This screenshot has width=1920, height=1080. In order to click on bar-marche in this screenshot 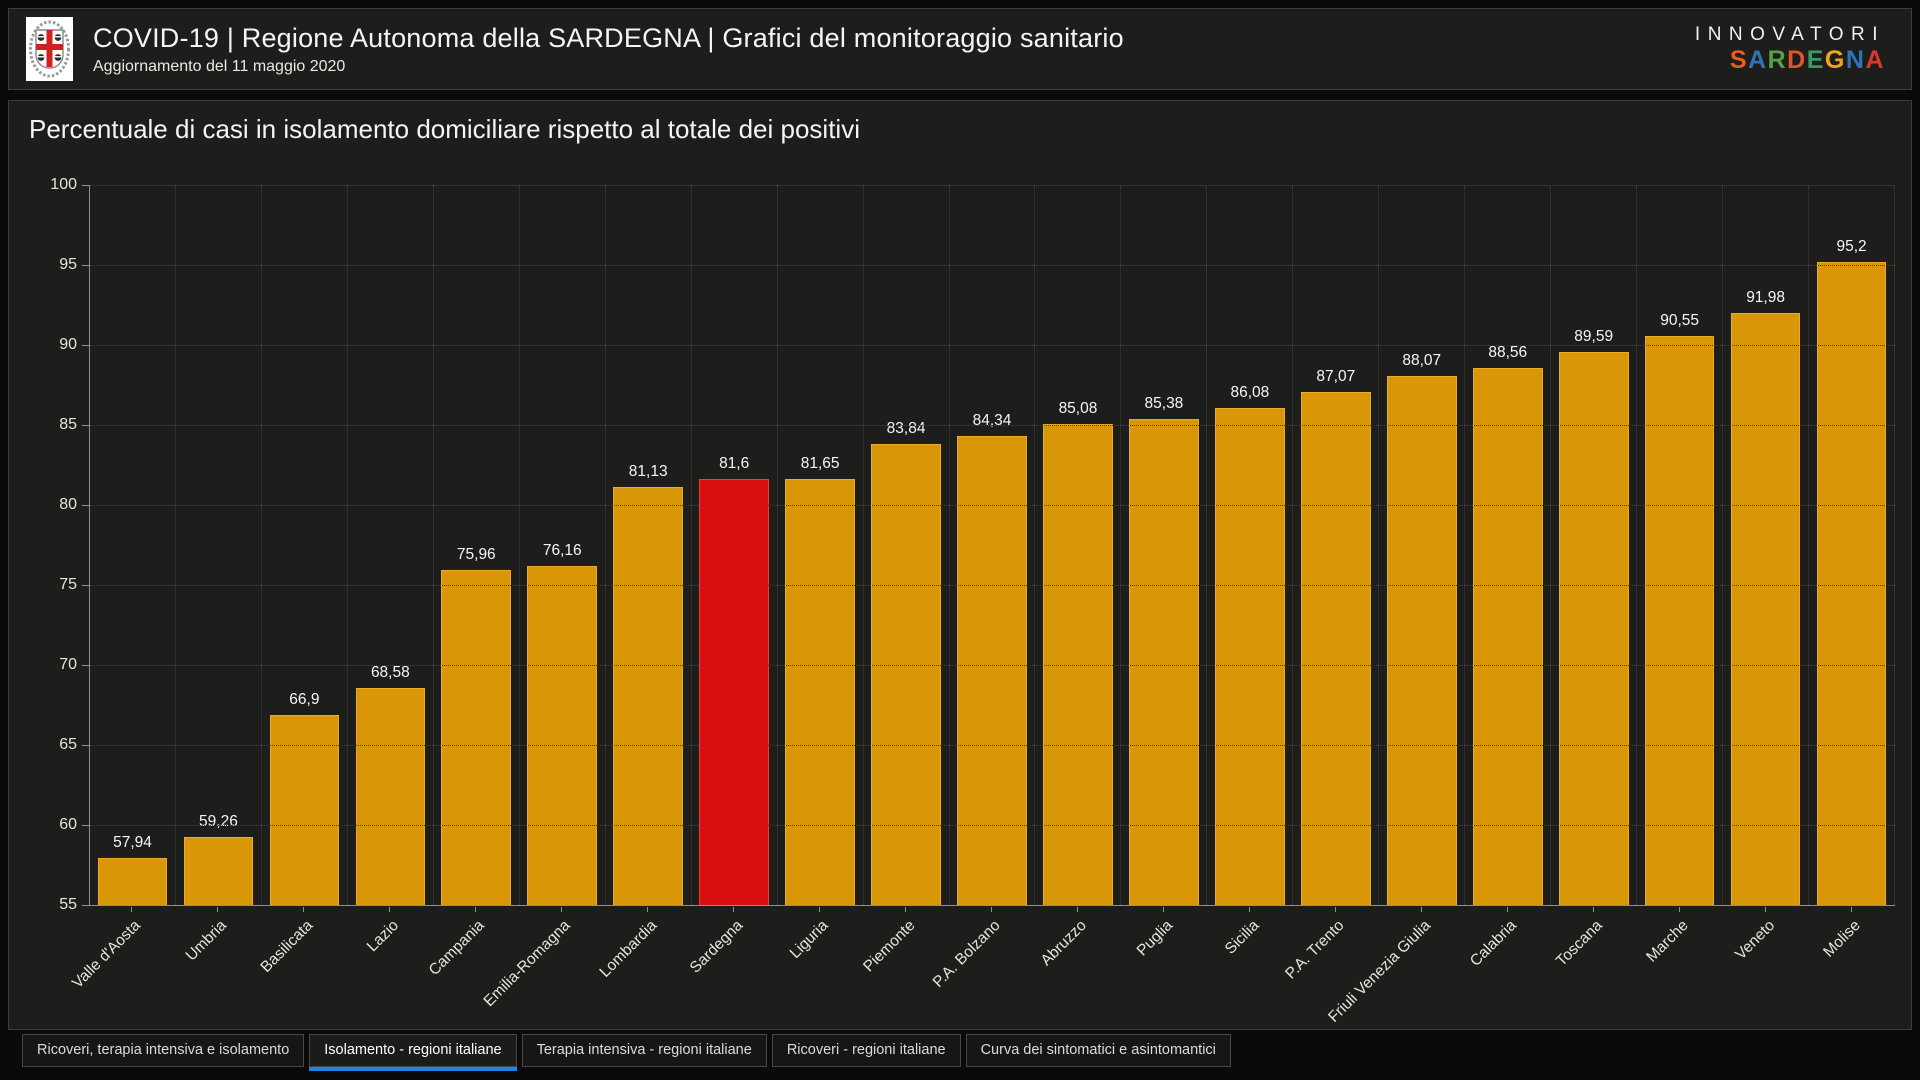, I will do `click(1679, 620)`.